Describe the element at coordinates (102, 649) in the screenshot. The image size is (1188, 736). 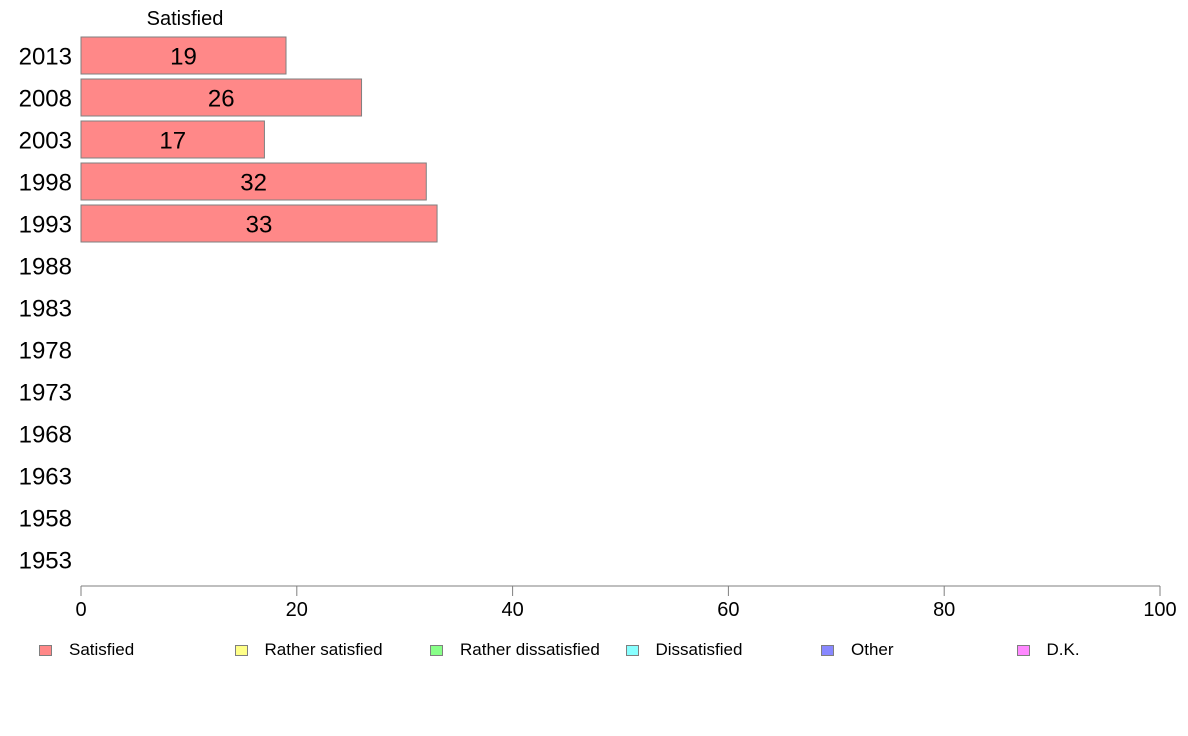
I see `legend-label: Satisfied` at that location.